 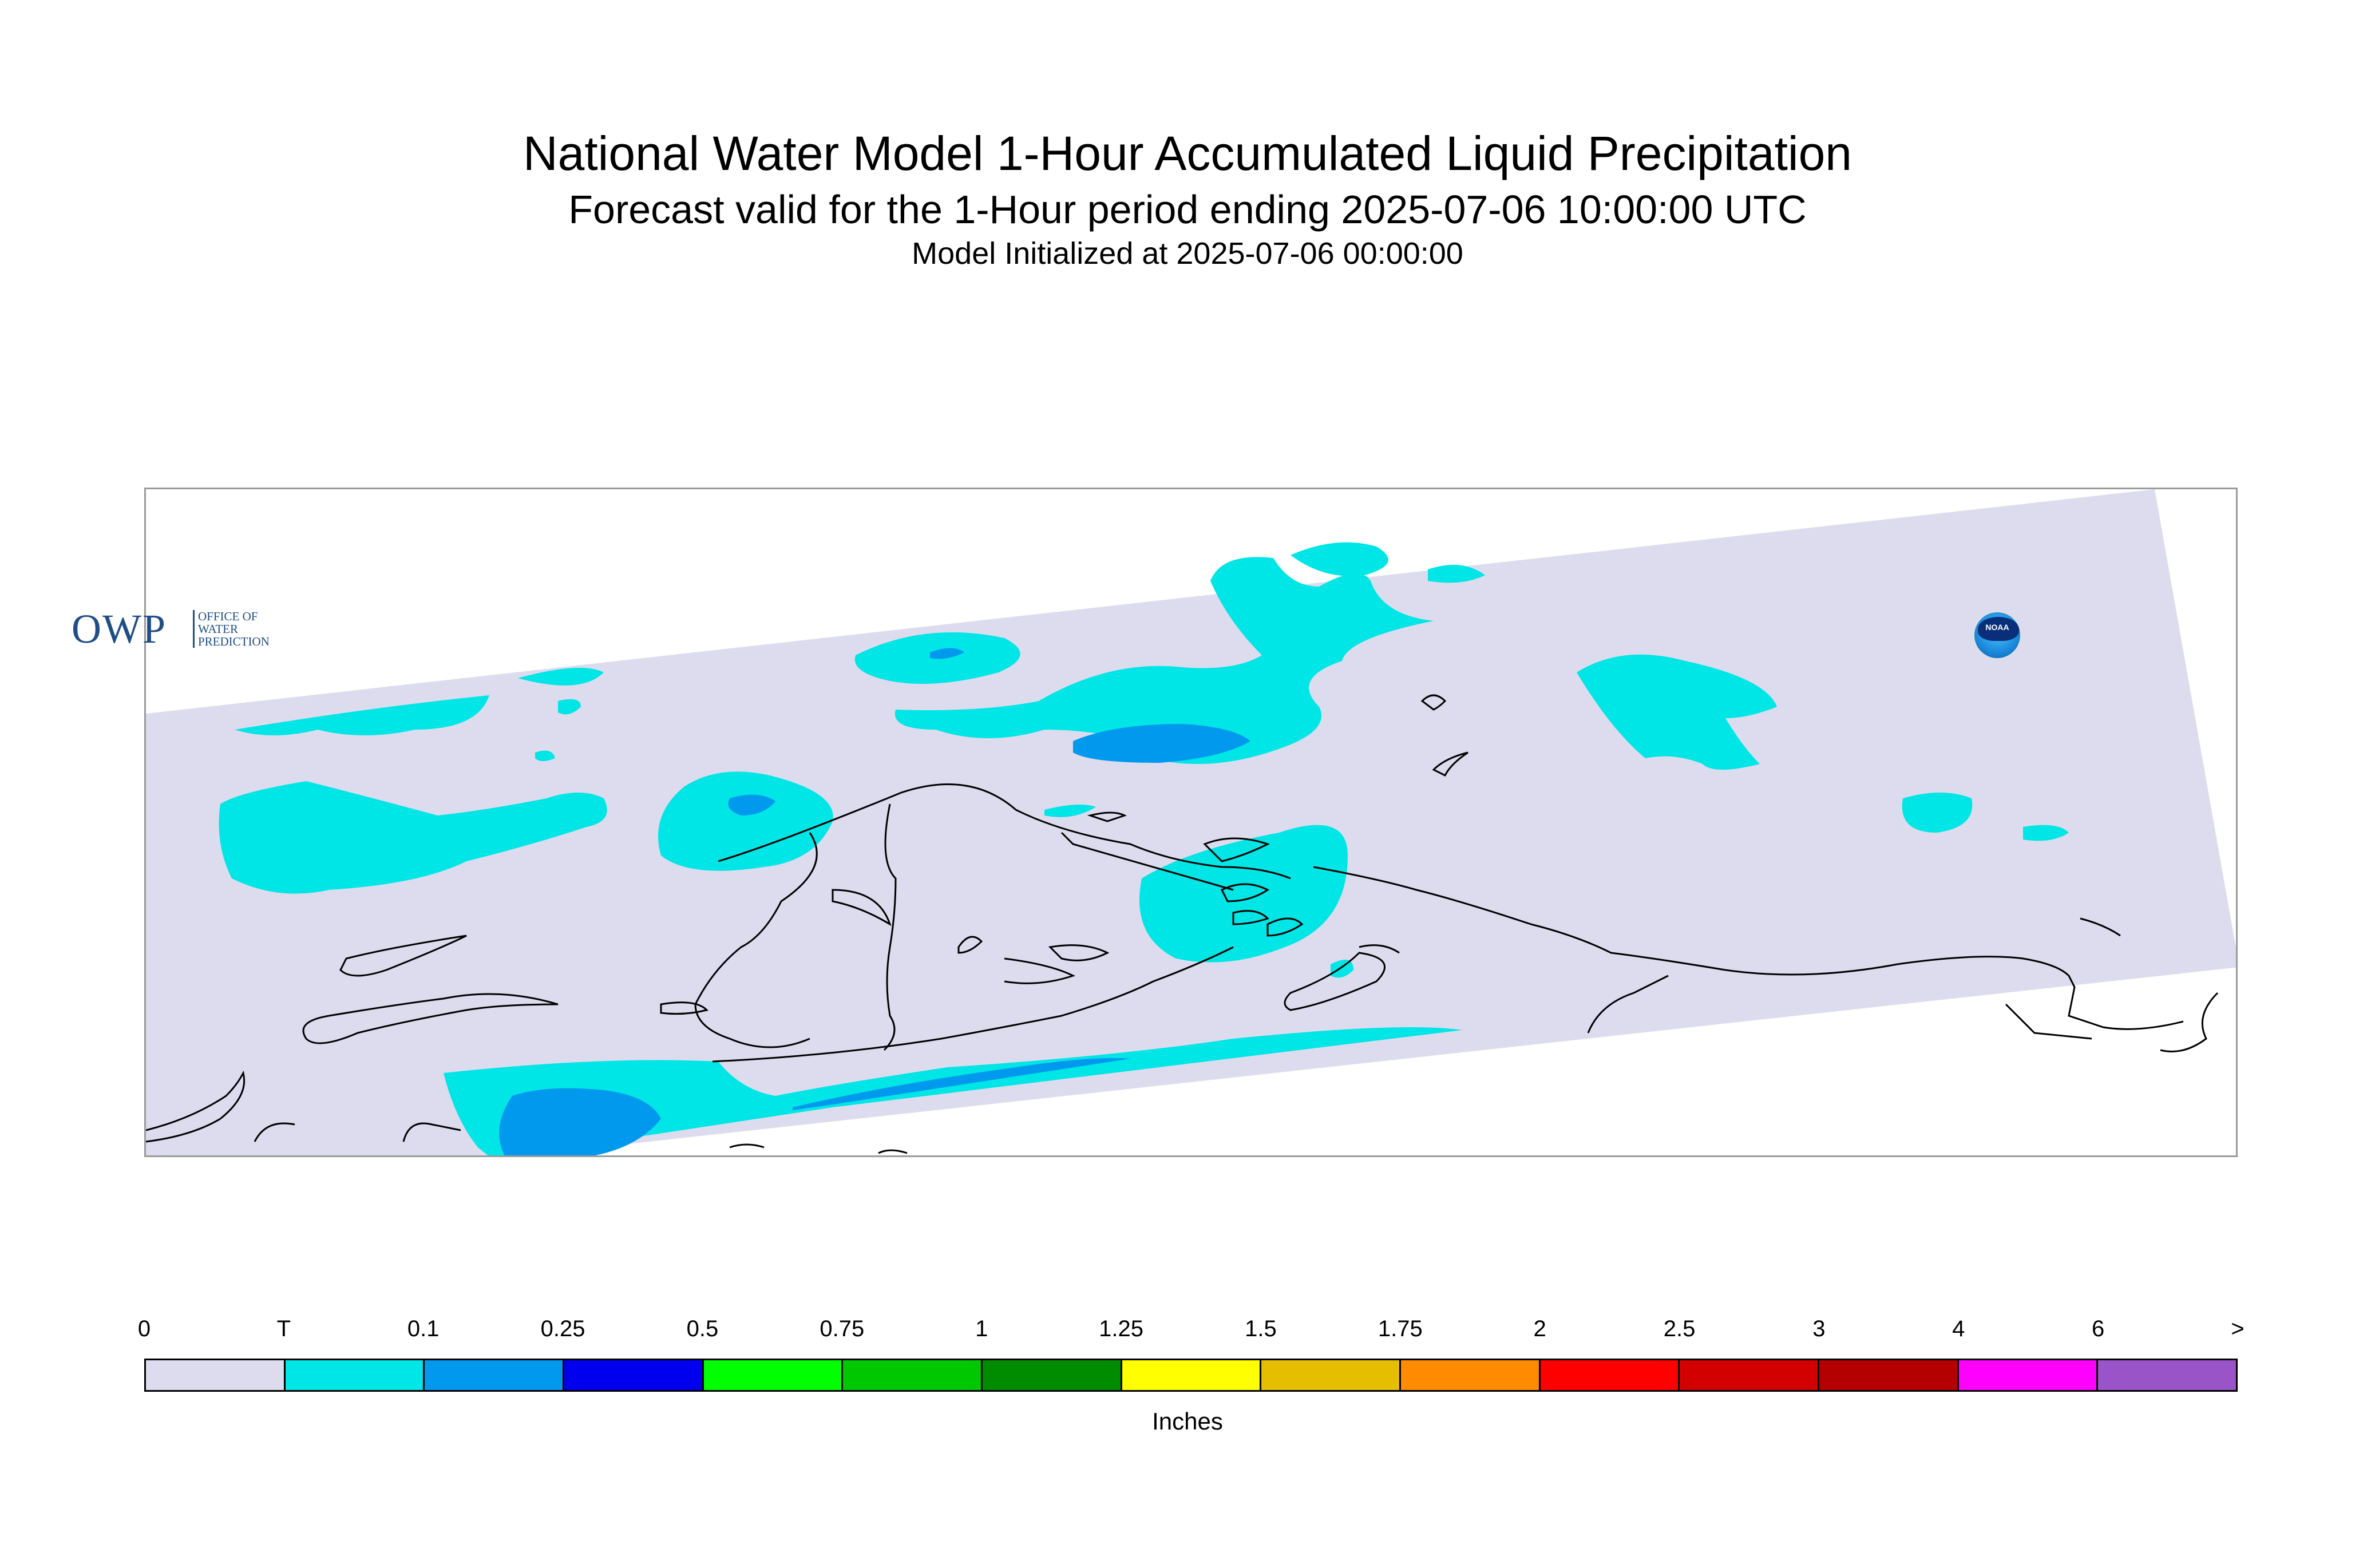 What do you see at coordinates (144, 1328) in the screenshot?
I see `legend-label: 0` at bounding box center [144, 1328].